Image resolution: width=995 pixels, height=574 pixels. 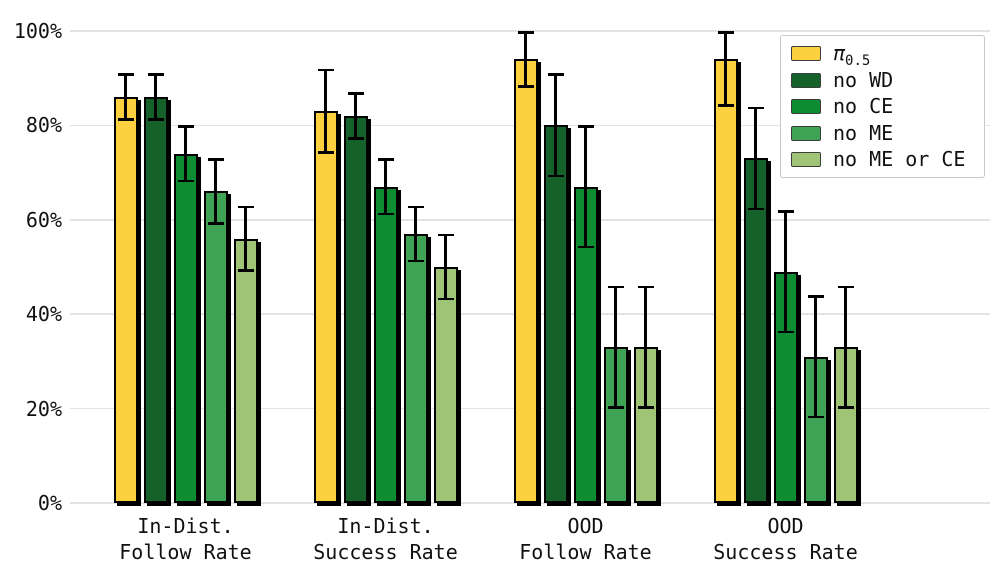 I want to click on bar-π0.5-group2, so click(x=325, y=307).